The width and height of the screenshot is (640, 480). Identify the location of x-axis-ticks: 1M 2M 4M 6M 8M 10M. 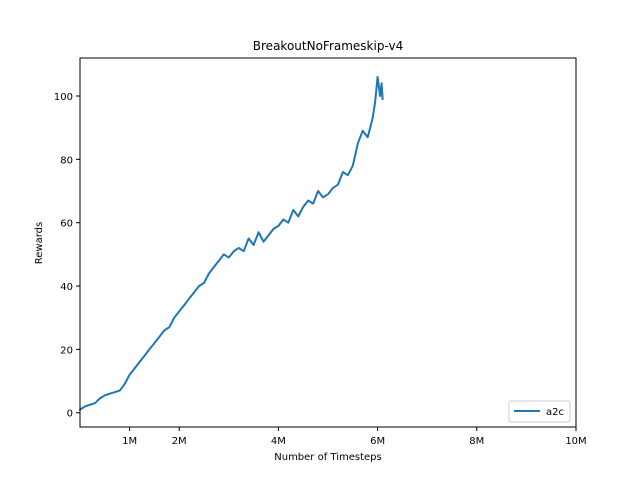
(354, 437).